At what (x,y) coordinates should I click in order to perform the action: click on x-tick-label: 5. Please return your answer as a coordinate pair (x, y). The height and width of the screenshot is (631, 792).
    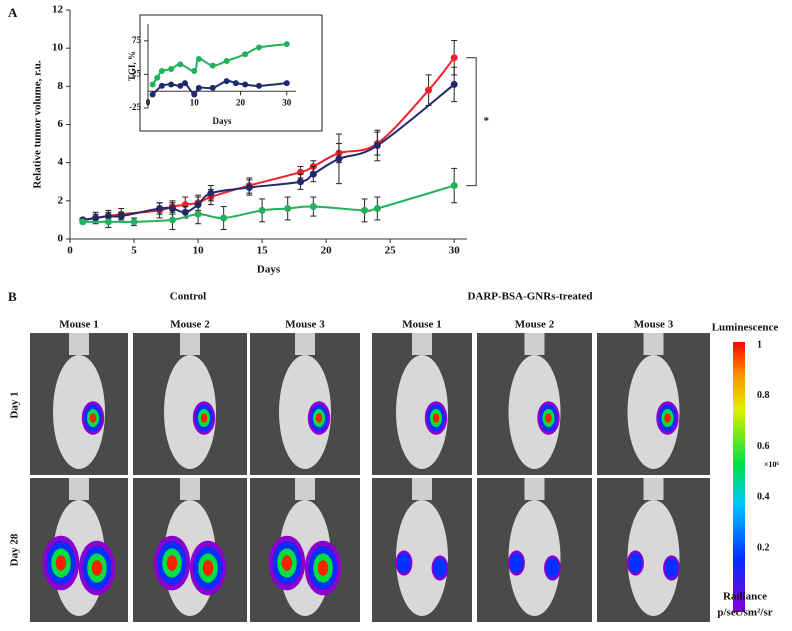
    Looking at the image, I should click on (134, 251).